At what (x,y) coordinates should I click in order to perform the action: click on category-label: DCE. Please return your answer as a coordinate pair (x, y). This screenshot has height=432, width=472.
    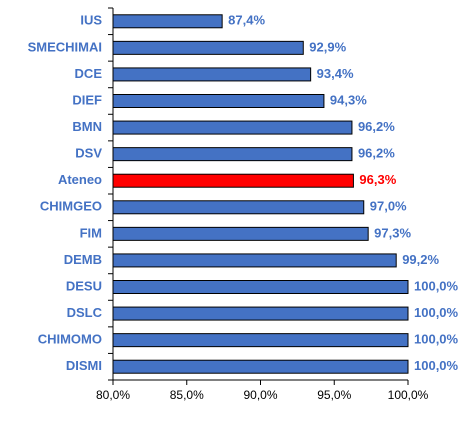
    Looking at the image, I should click on (89, 73).